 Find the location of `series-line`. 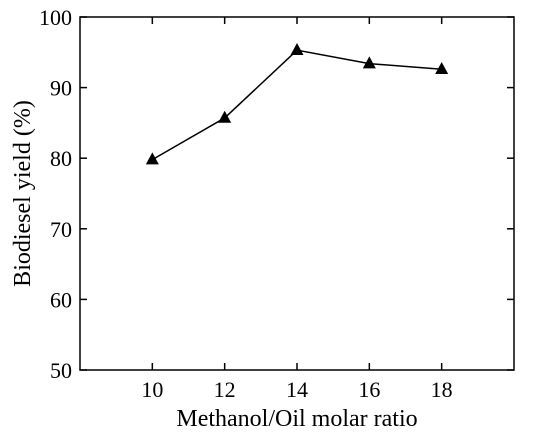

series-line is located at coordinates (296, 105).